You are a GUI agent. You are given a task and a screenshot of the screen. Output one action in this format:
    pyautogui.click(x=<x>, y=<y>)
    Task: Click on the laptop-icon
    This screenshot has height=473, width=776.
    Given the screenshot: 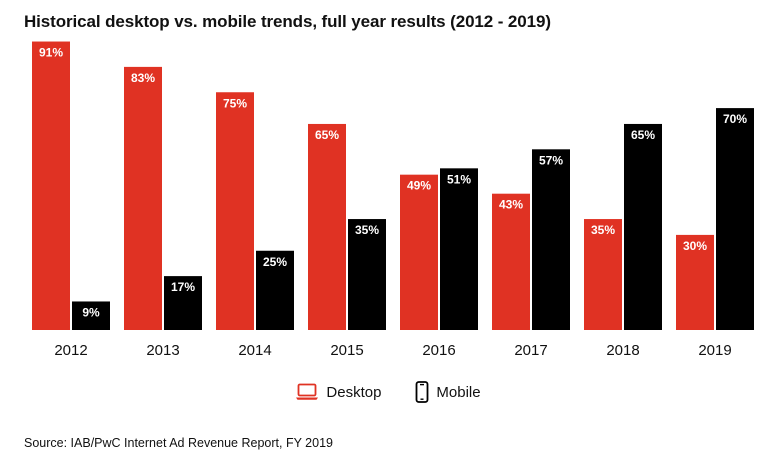 What is the action you would take?
    pyautogui.click(x=307, y=392)
    